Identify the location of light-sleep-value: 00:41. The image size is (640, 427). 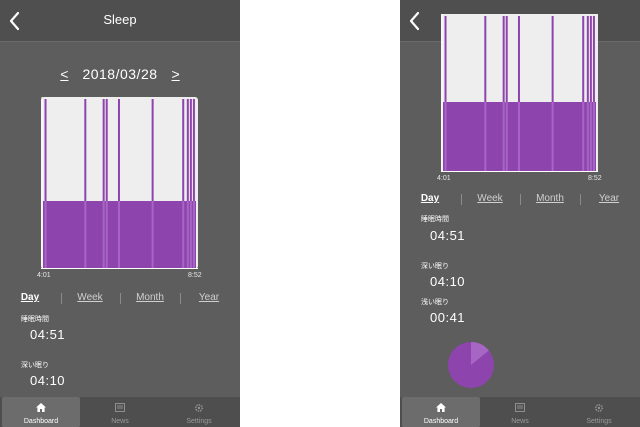
(448, 317).